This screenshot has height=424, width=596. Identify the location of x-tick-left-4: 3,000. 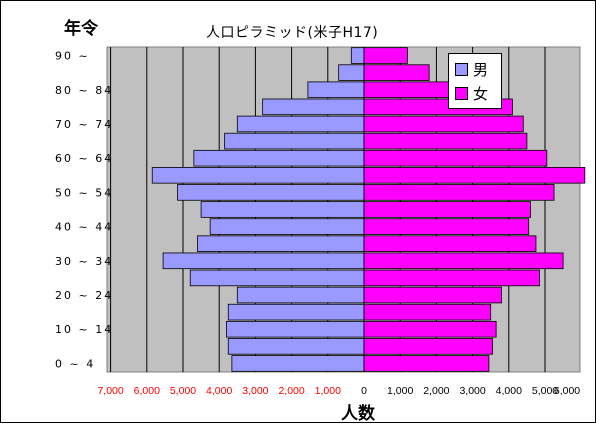
(255, 391).